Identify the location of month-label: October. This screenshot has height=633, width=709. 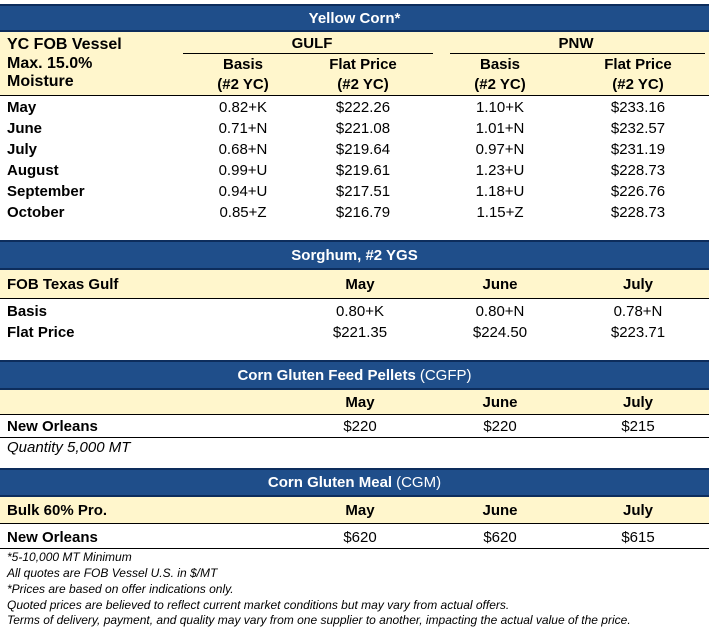
(36, 212).